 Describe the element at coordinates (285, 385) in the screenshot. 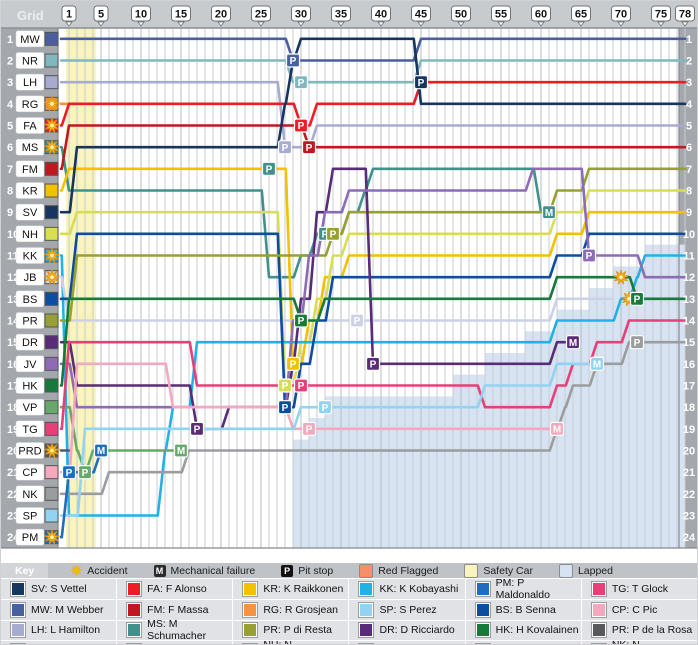

I see `pit-stop-marker-nh` at that location.